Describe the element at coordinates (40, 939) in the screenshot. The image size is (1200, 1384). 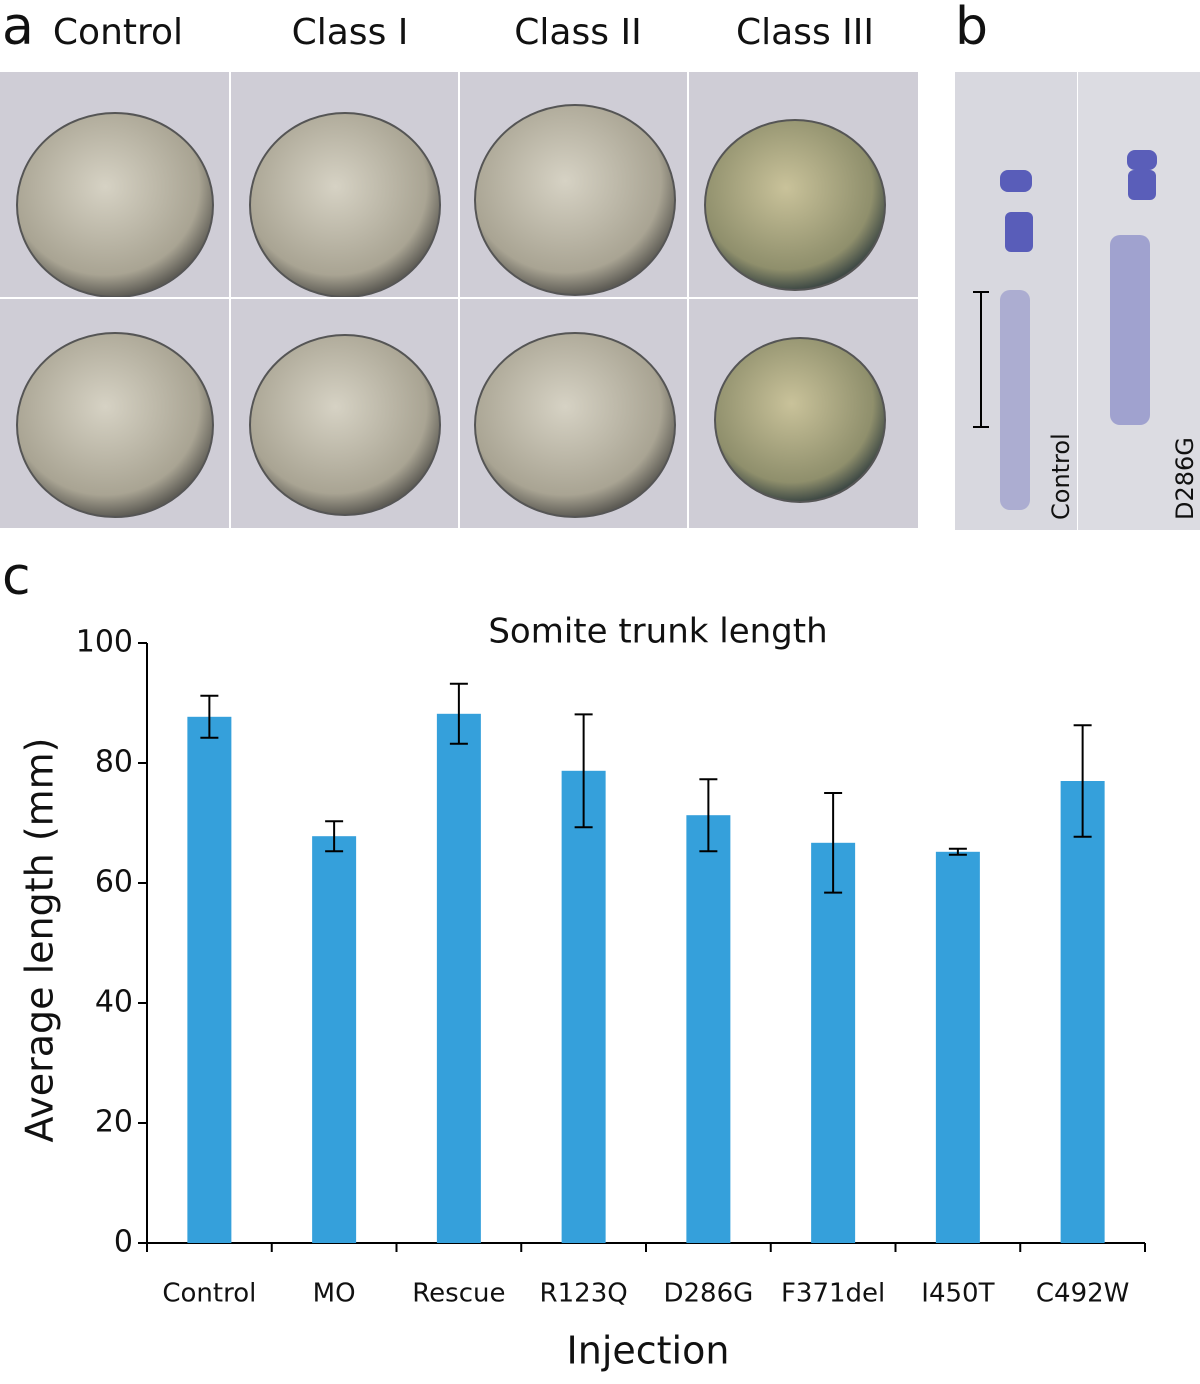
I see `y-axis-label: Average length (mm)` at that location.